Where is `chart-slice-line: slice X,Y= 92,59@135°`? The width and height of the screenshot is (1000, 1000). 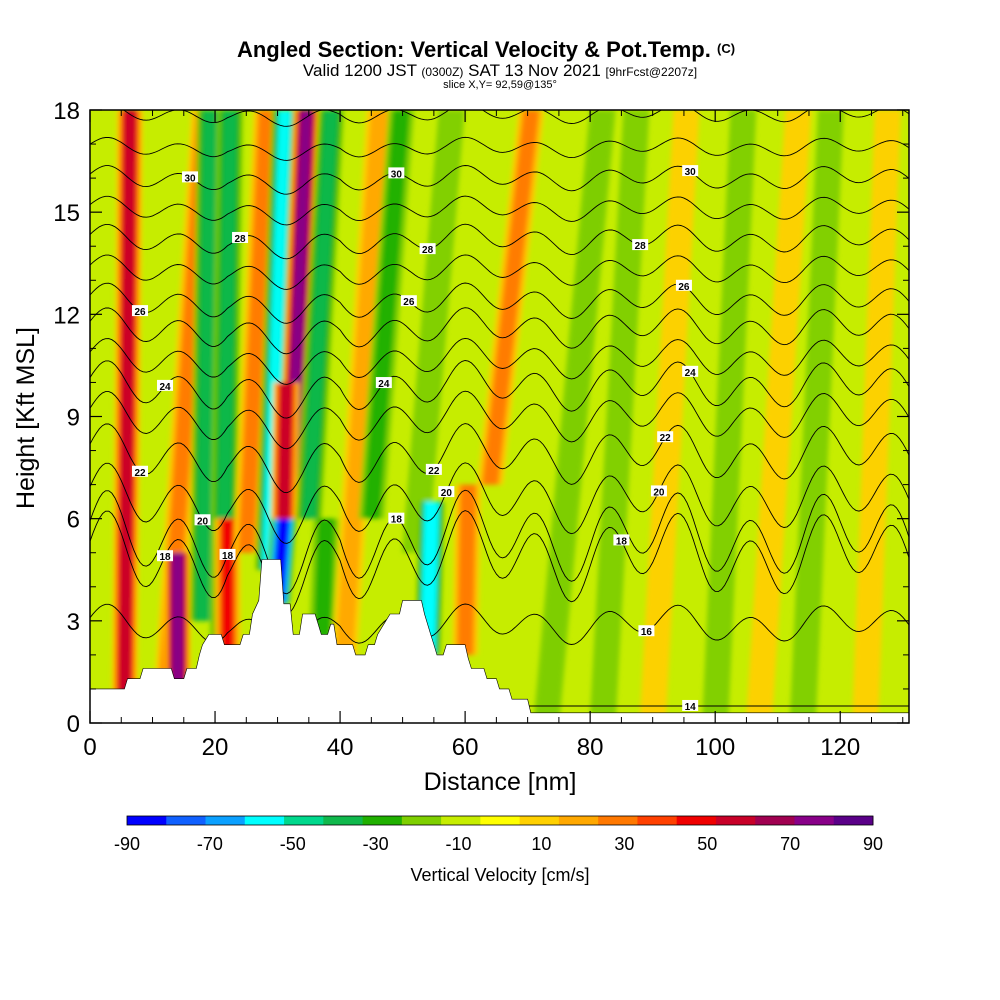 chart-slice-line: slice X,Y= 92,59@135° is located at coordinates (500, 85).